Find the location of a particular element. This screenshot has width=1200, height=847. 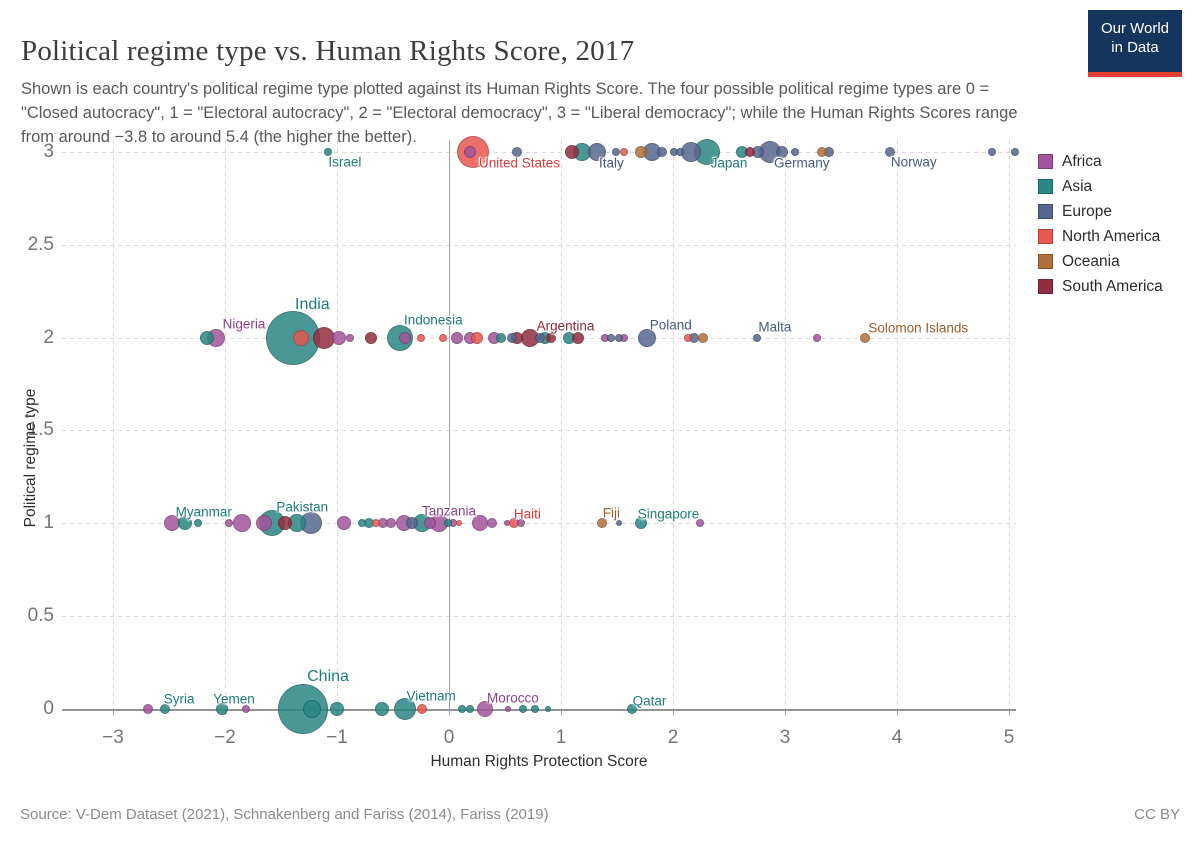

y-tick-label: 3 is located at coordinates (48, 151).